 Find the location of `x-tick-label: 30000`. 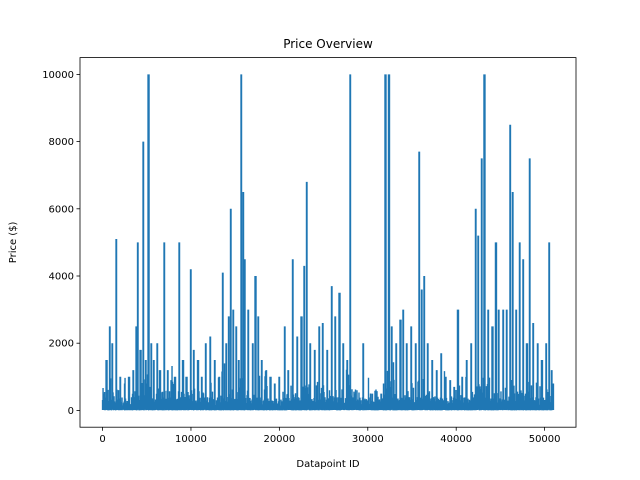

x-tick-label: 30000 is located at coordinates (368, 439).